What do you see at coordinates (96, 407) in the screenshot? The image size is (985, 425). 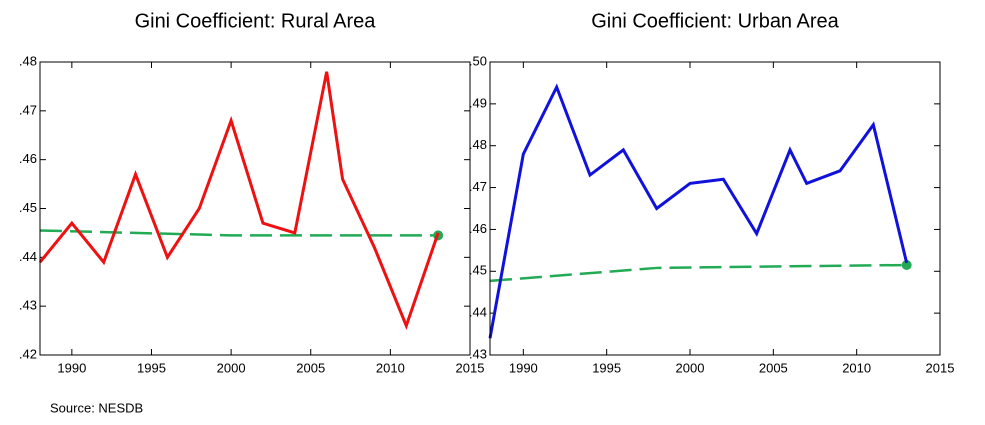 I see `source-note: Source: NESDB` at bounding box center [96, 407].